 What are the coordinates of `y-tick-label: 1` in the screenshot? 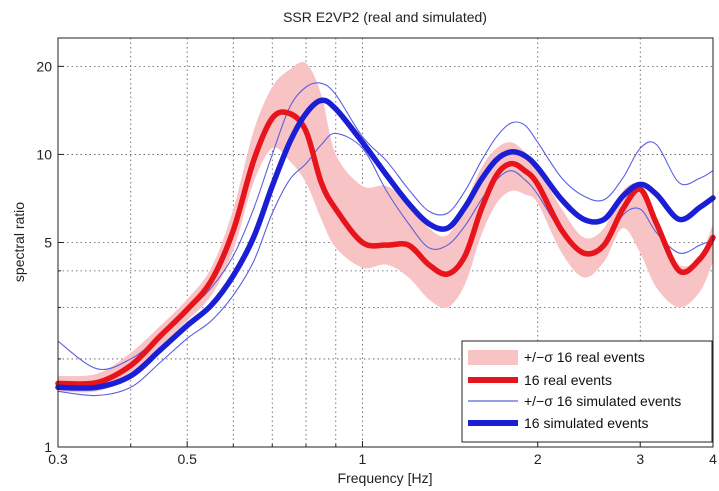 It's located at (48, 447).